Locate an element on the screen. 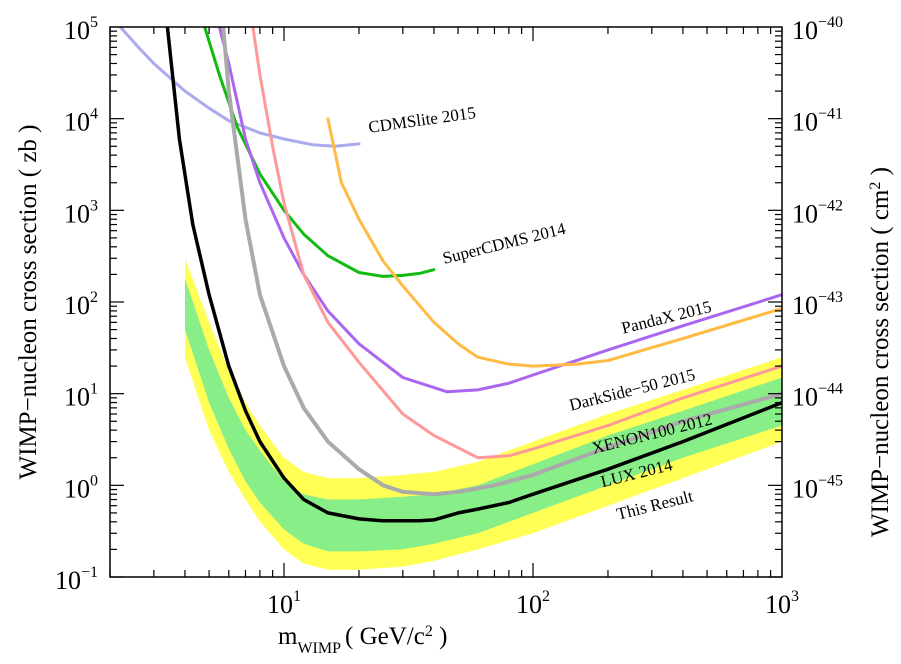  y-tick-label: 10⁰ is located at coordinates (81, 487).